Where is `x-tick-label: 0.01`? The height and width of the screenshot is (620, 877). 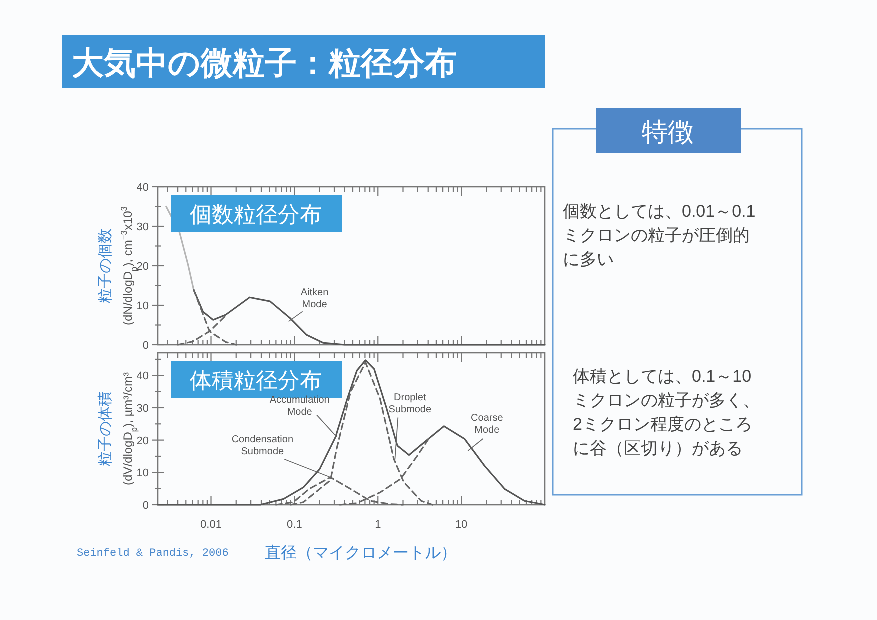
x-tick-label: 0.01 is located at coordinates (211, 525).